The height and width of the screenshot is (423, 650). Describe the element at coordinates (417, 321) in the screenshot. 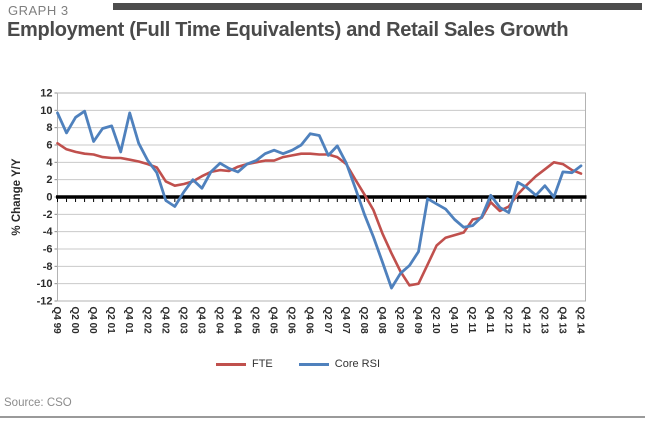

I see `x-tick-label: Q4 09` at that location.